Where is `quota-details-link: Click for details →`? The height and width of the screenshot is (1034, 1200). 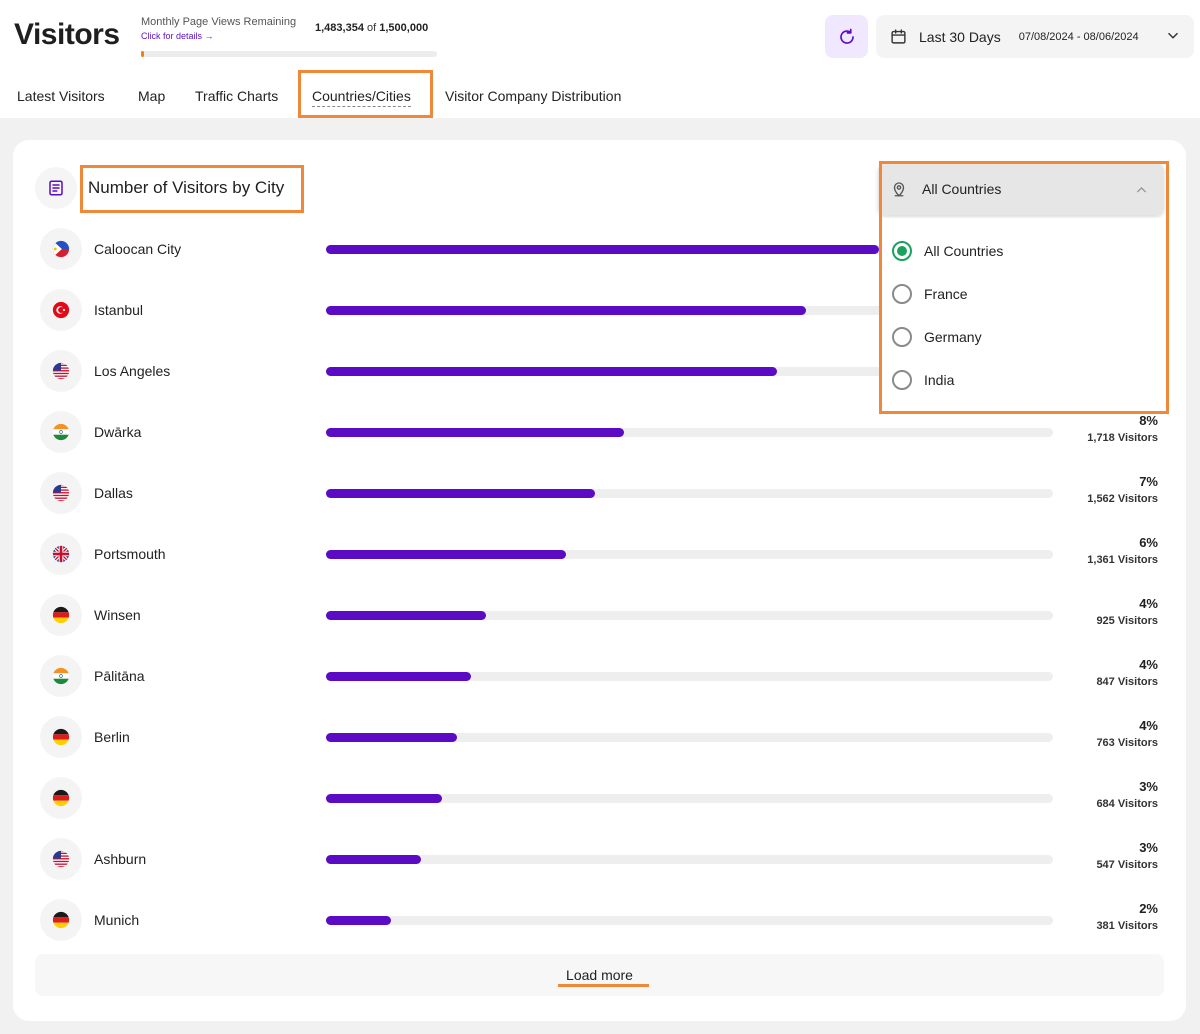
quota-details-link: Click for details → is located at coordinates (177, 36).